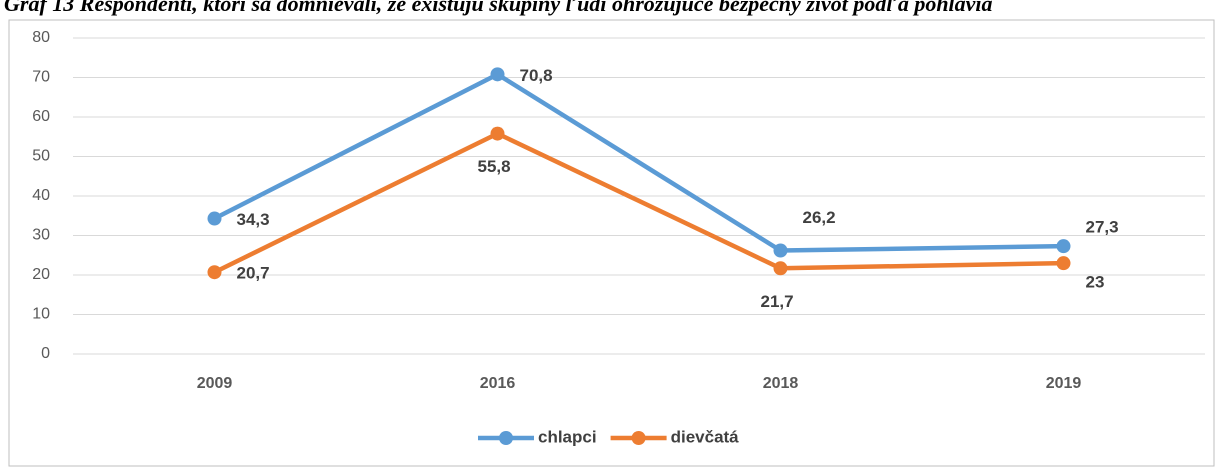 The width and height of the screenshot is (1221, 470). I want to click on y-tick-label: 10, so click(41, 314).